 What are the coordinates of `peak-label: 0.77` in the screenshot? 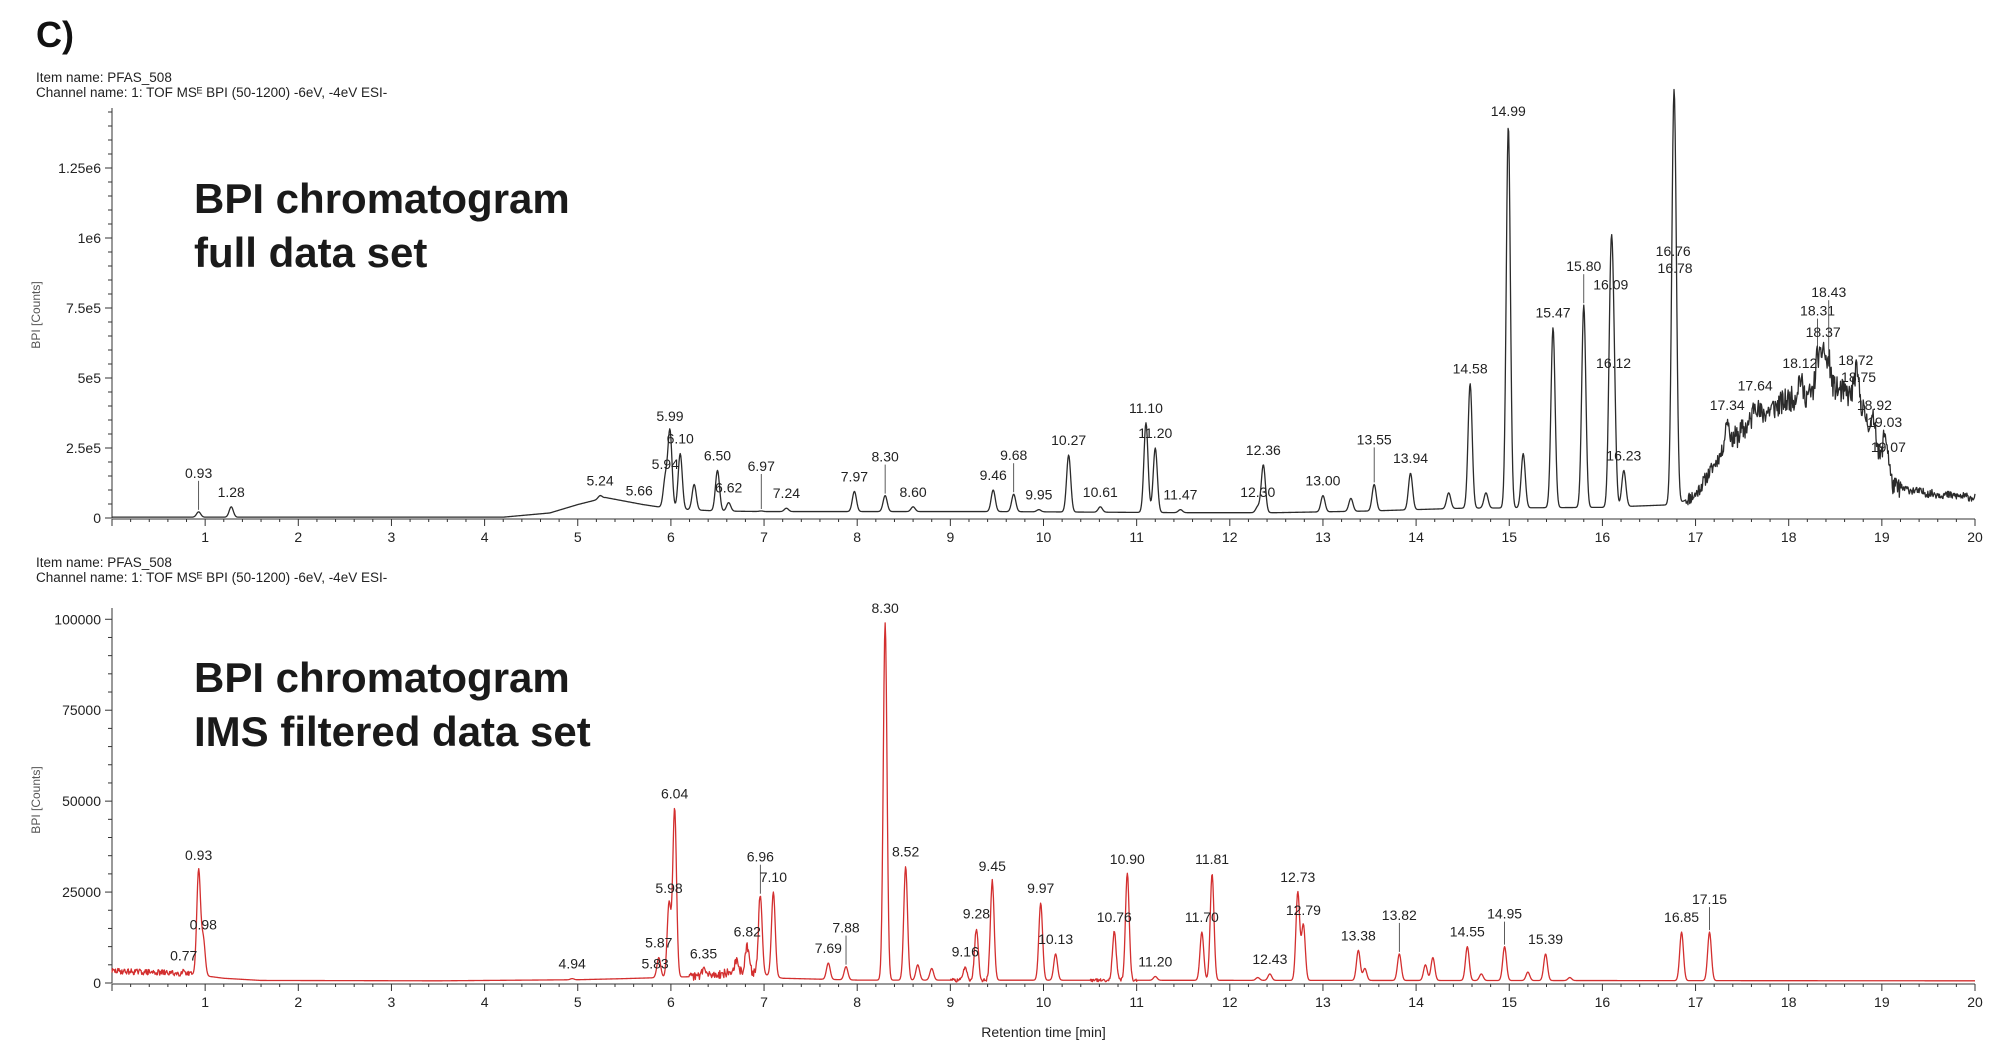 It's located at (183, 955).